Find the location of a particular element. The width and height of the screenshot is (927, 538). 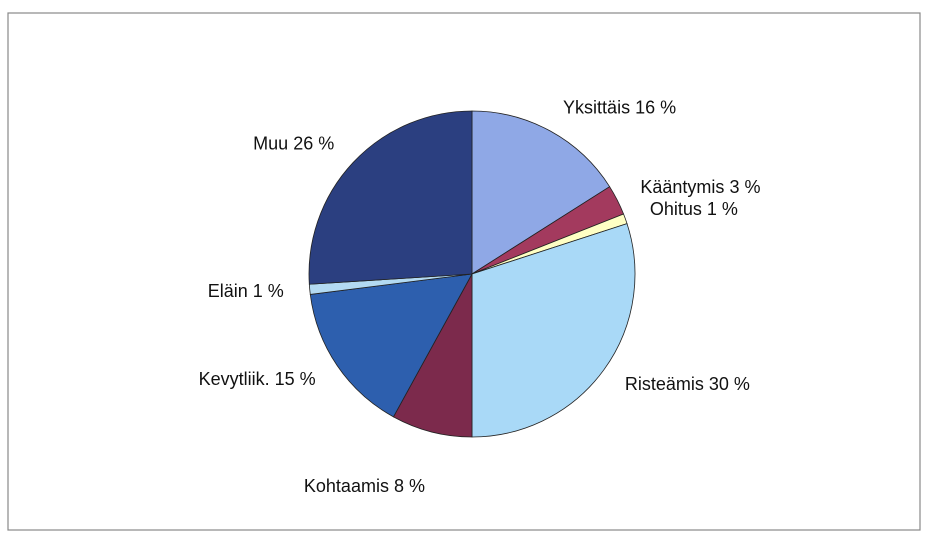

value-label: 3 % is located at coordinates (744, 187).